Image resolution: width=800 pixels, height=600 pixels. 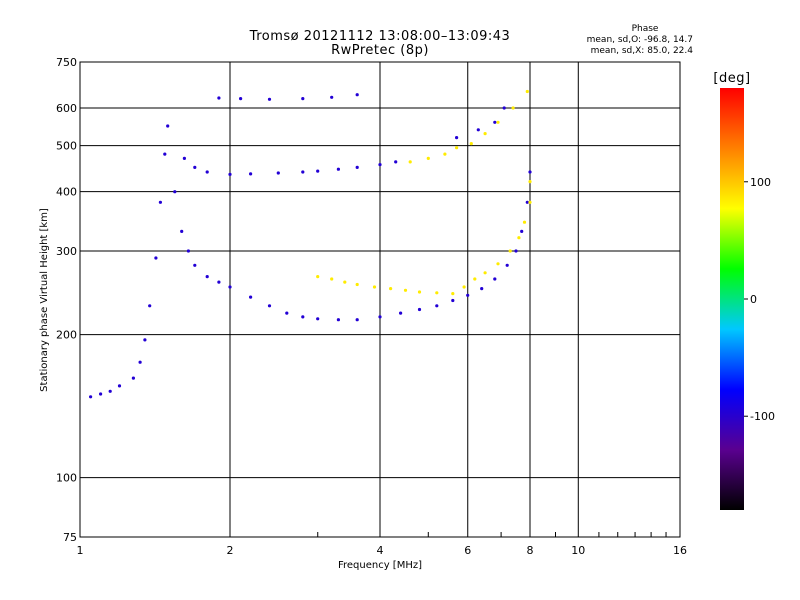 I want to click on x-tick-label: 16, so click(x=680, y=550).